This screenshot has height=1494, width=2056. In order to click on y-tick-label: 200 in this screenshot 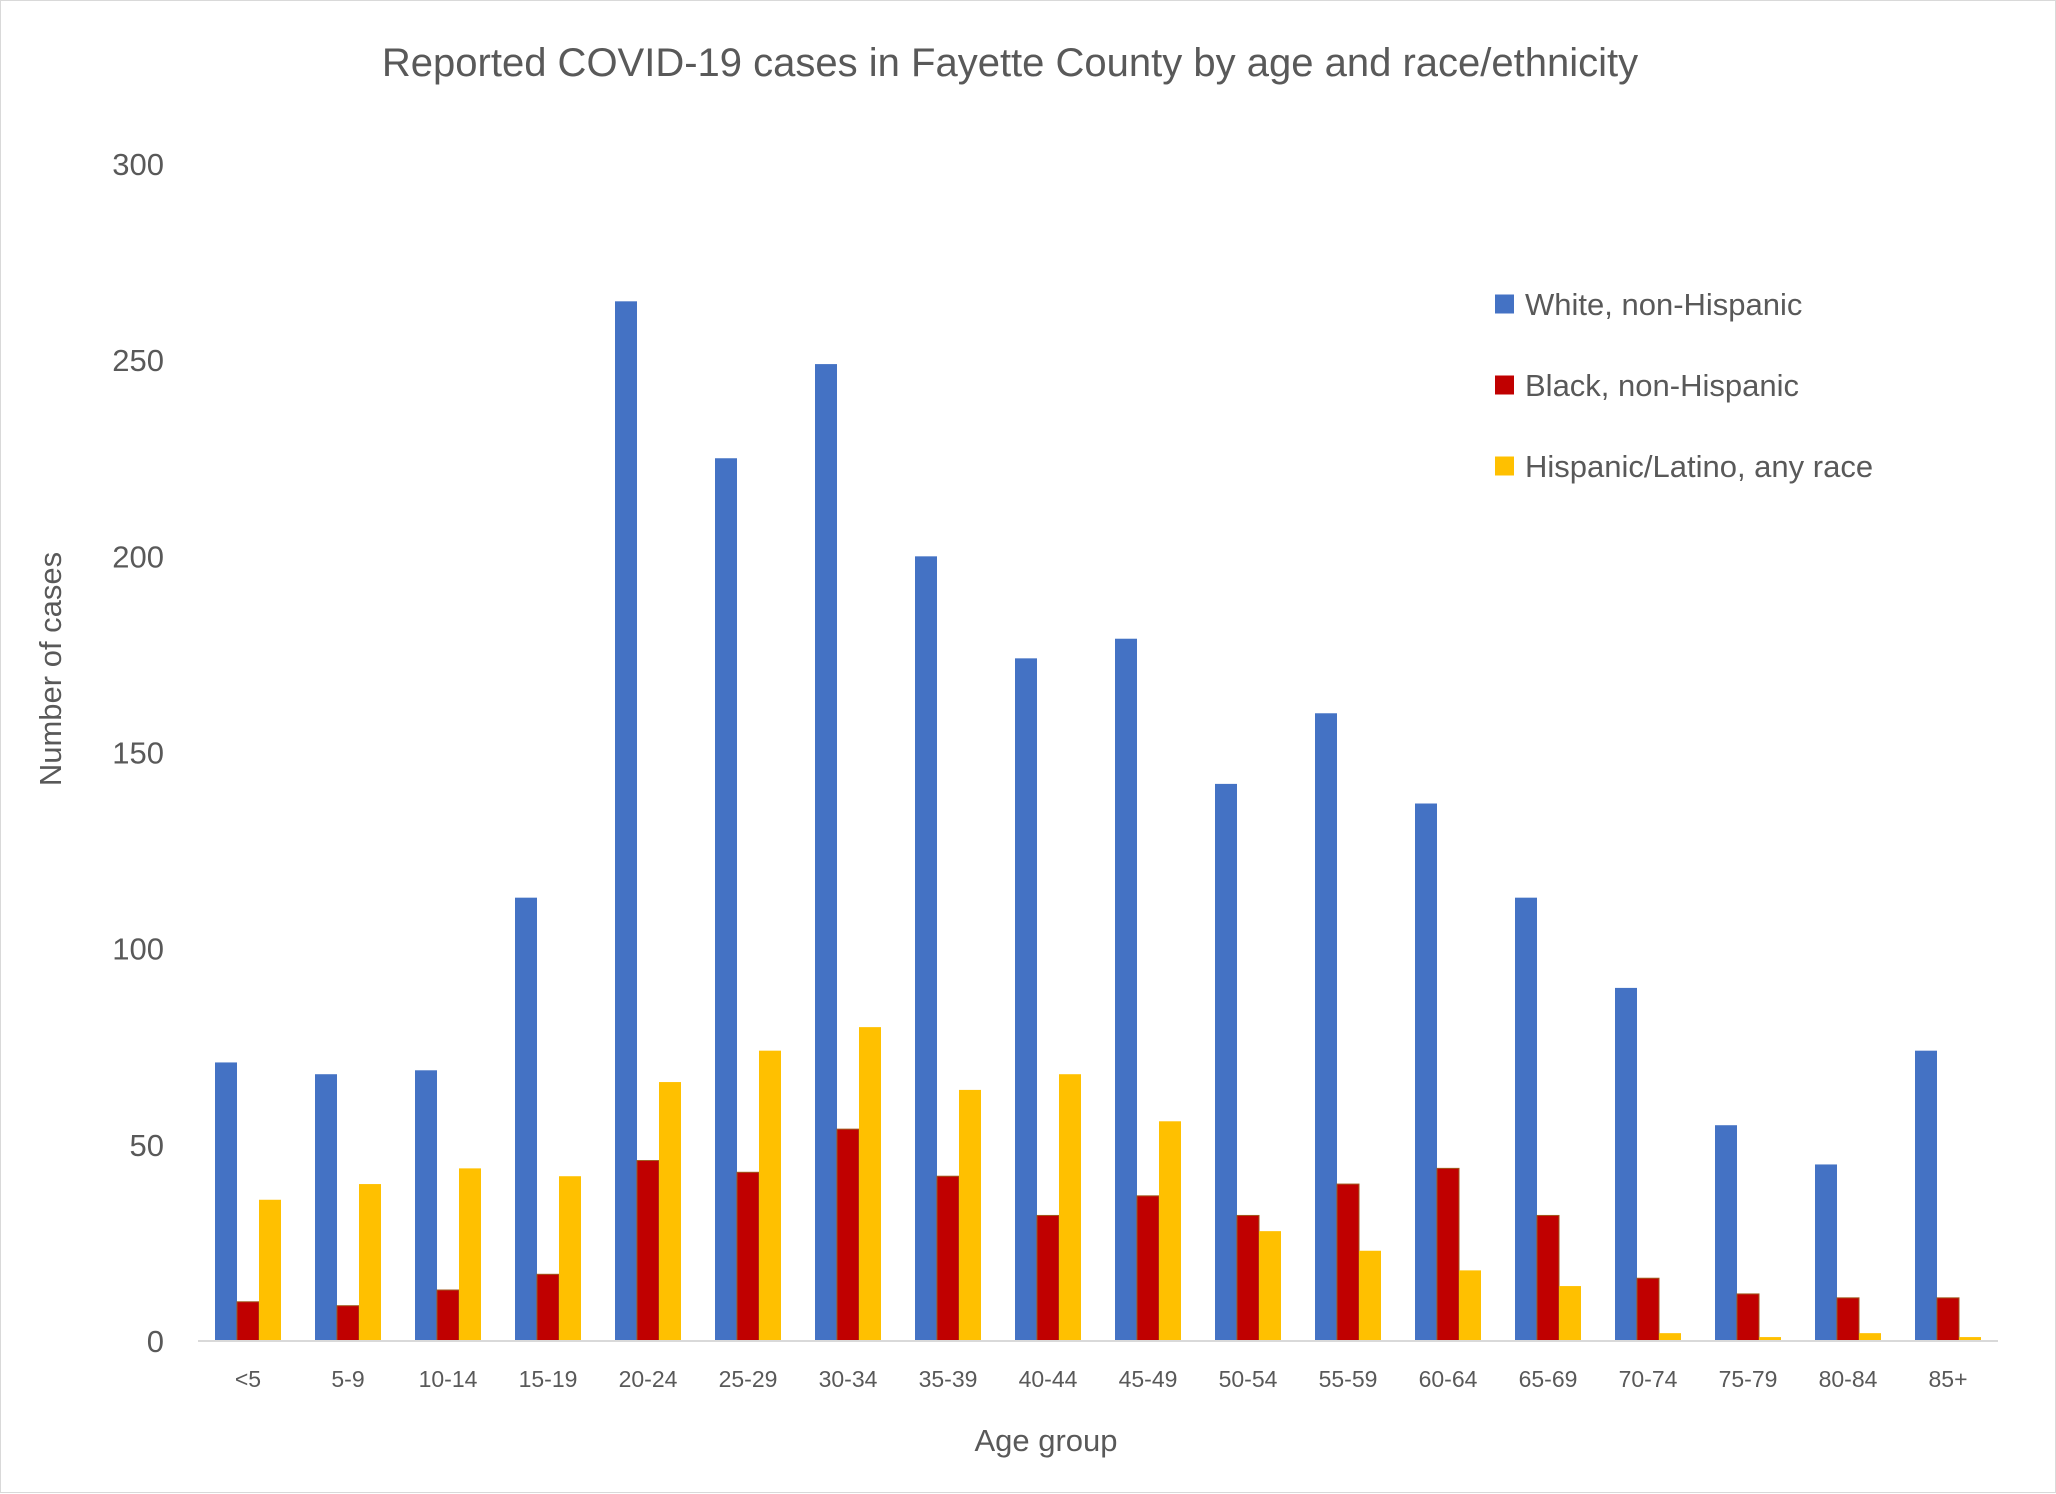, I will do `click(138, 556)`.